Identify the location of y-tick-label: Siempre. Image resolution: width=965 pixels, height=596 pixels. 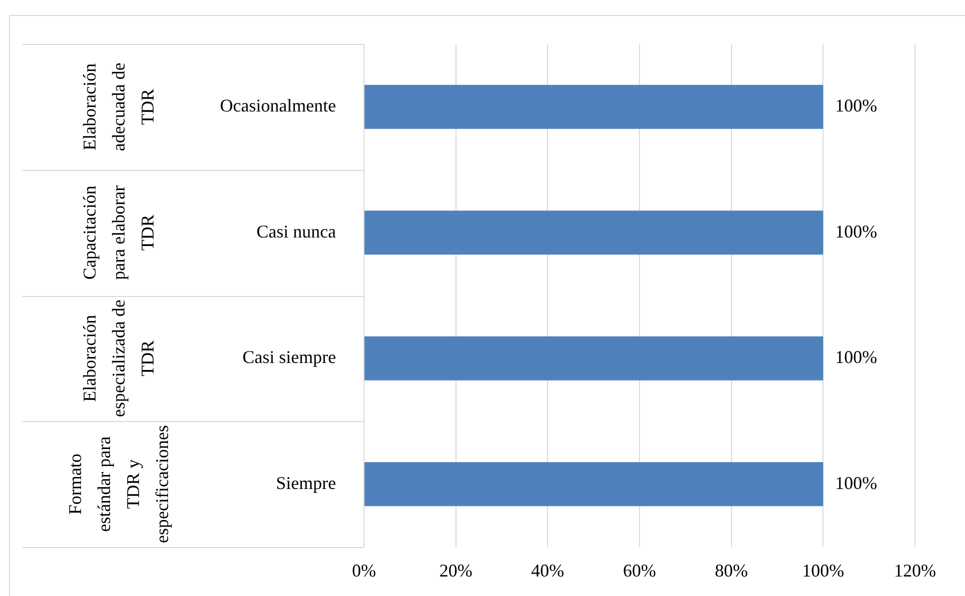
(306, 482).